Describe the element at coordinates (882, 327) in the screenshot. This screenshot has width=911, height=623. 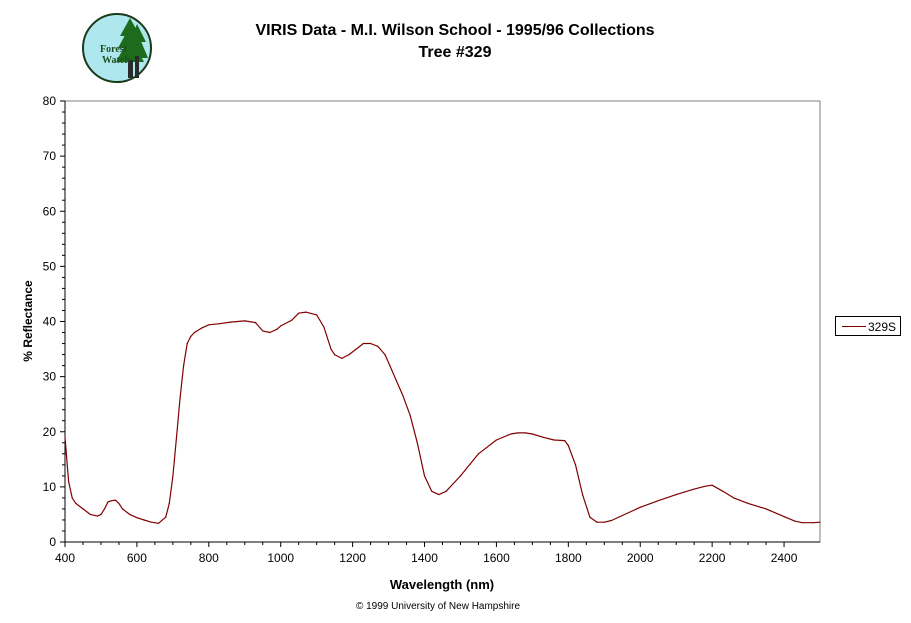
I see `legend-series-name: 329S` at that location.